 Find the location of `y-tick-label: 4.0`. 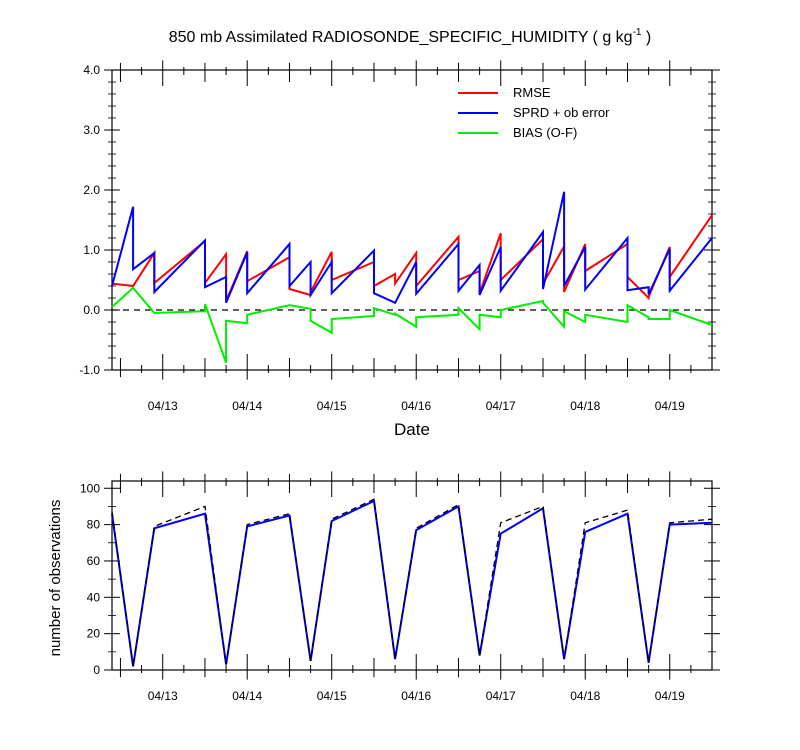

y-tick-label: 4.0 is located at coordinates (91, 70).